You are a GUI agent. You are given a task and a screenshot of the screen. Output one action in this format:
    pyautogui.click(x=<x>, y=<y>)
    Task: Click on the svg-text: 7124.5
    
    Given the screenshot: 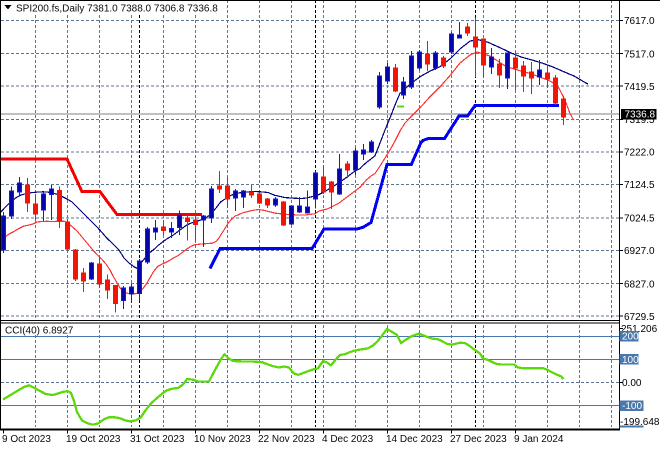 What is the action you would take?
    pyautogui.click(x=639, y=185)
    